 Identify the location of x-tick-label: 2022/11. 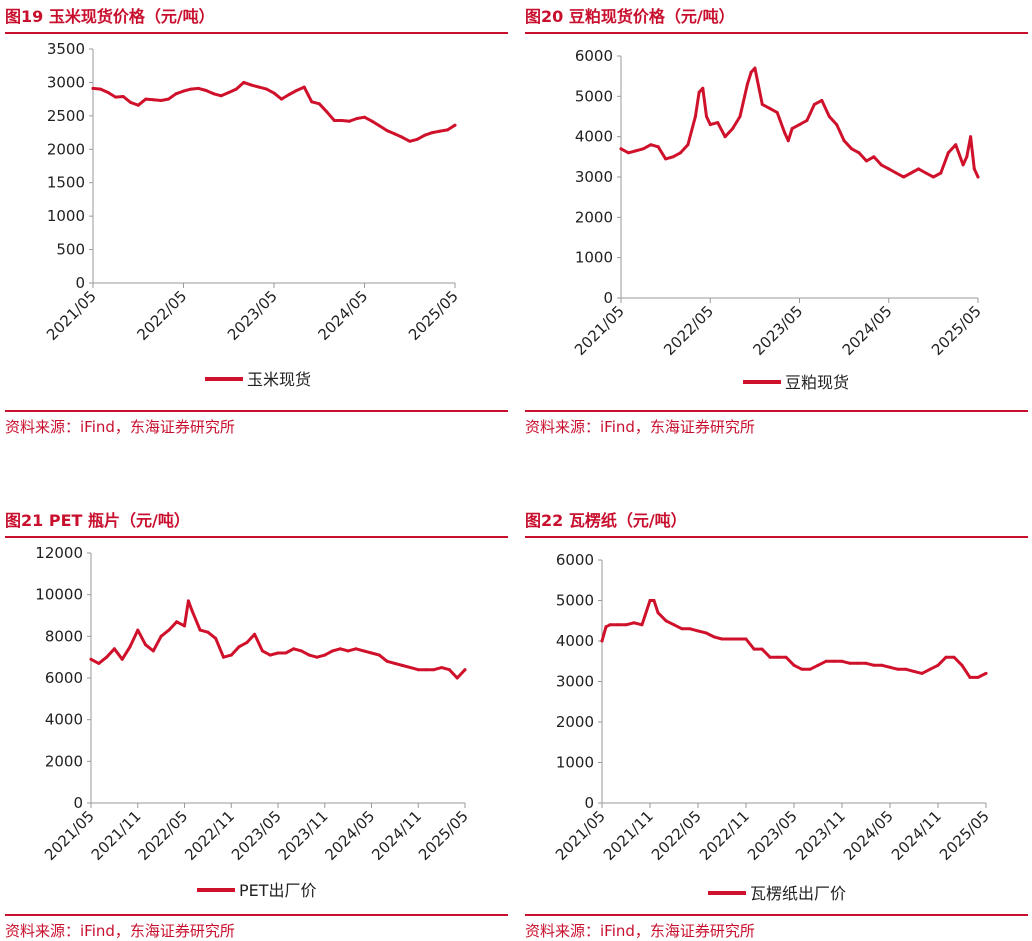
(724, 835).